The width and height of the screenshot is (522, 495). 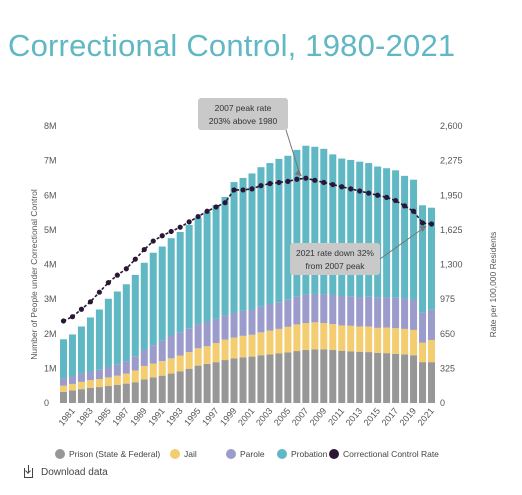 I want to click on bar-parole-2007, so click(x=306, y=309).